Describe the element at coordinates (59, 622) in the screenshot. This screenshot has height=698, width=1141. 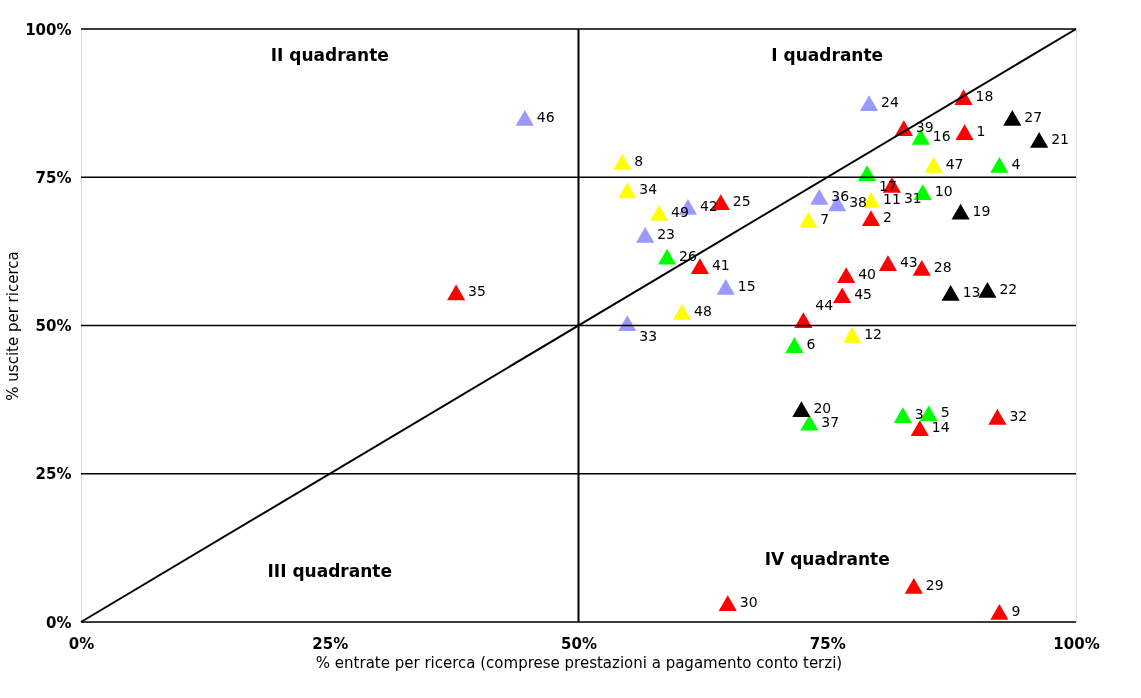
I see `y-tick-label: 0%` at that location.